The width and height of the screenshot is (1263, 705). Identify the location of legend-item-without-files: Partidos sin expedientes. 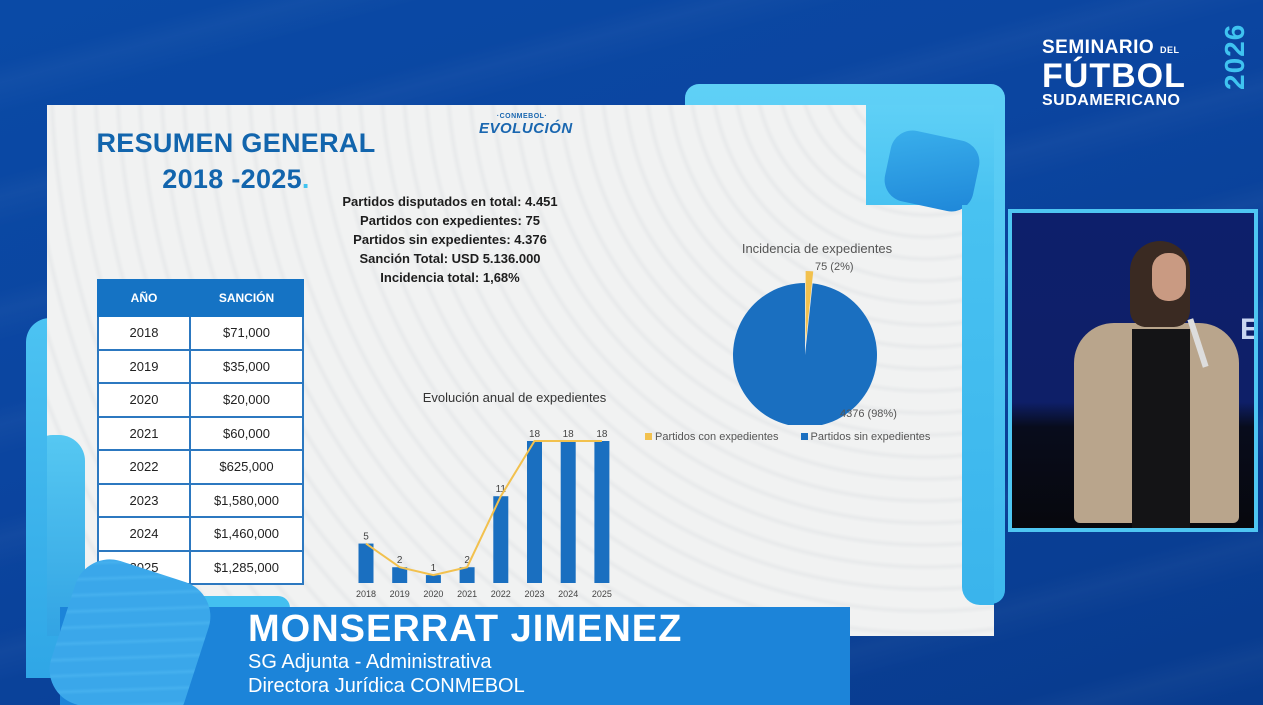
(865, 437).